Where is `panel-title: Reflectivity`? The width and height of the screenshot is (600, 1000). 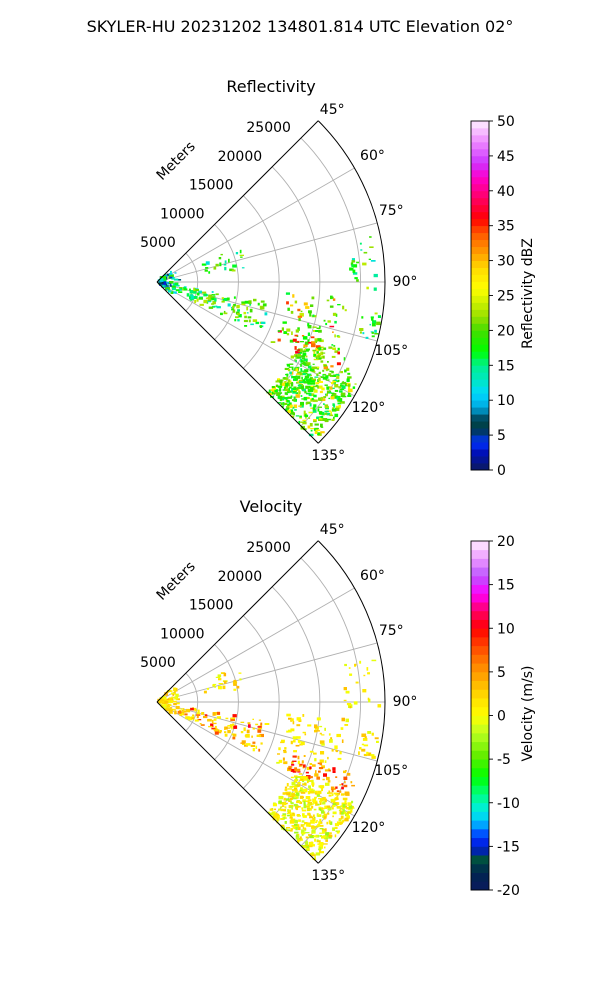
panel-title: Reflectivity is located at coordinates (270, 86).